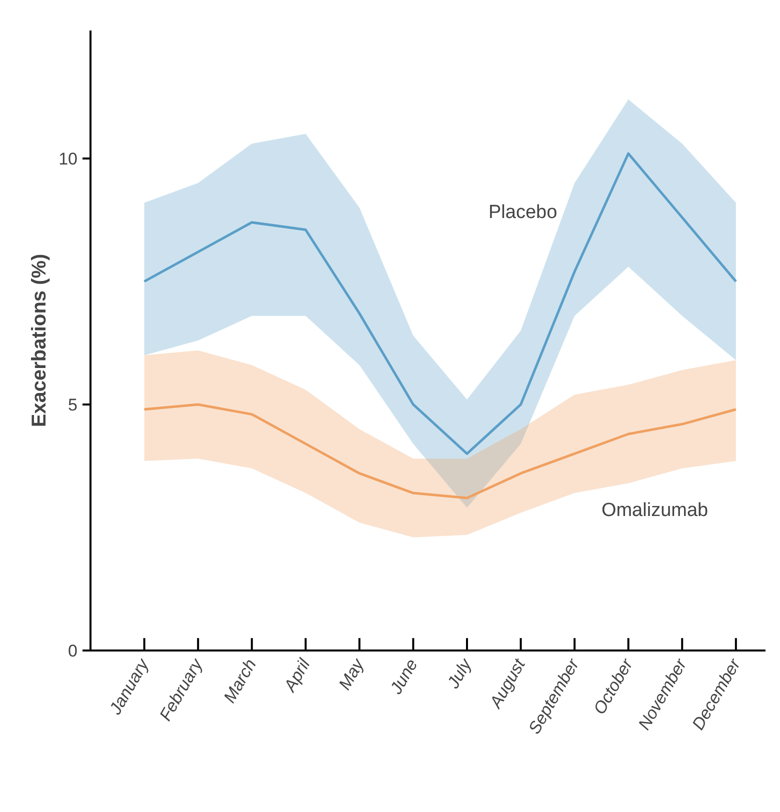  What do you see at coordinates (440, 451) in the screenshot?
I see `line-series` at bounding box center [440, 451].